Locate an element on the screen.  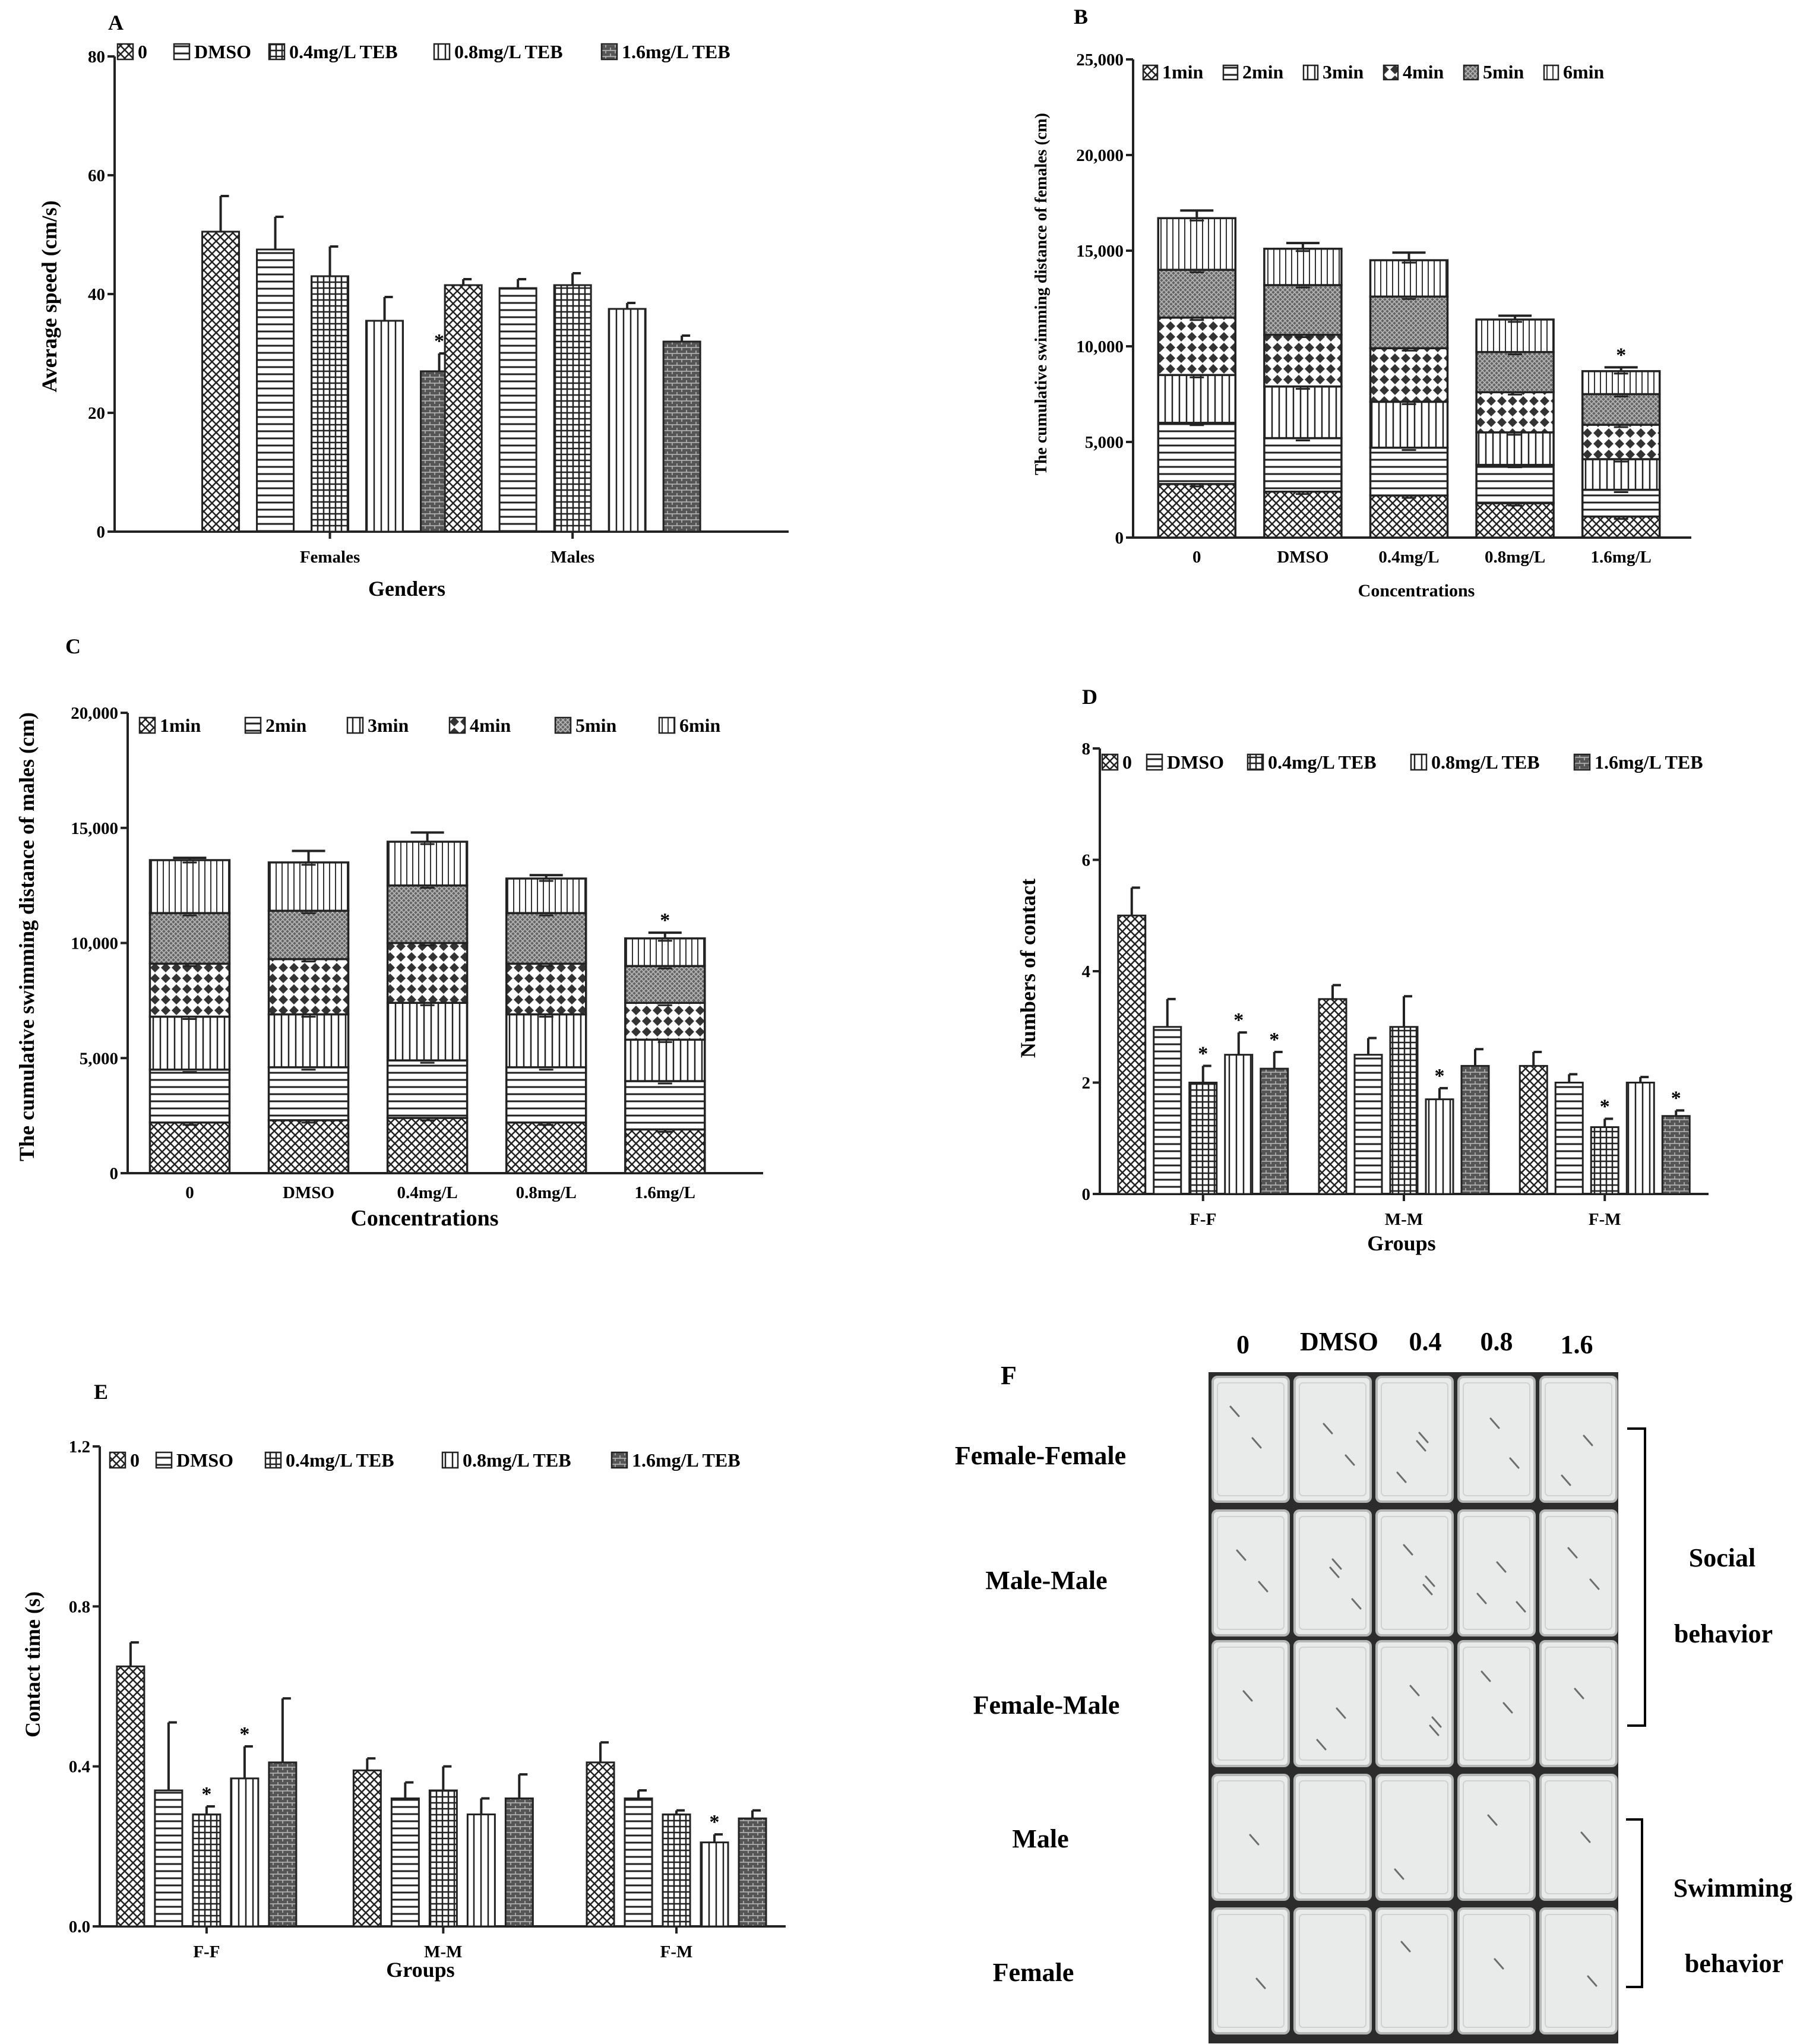
y-tick-label: 20 is located at coordinates (96, 413).